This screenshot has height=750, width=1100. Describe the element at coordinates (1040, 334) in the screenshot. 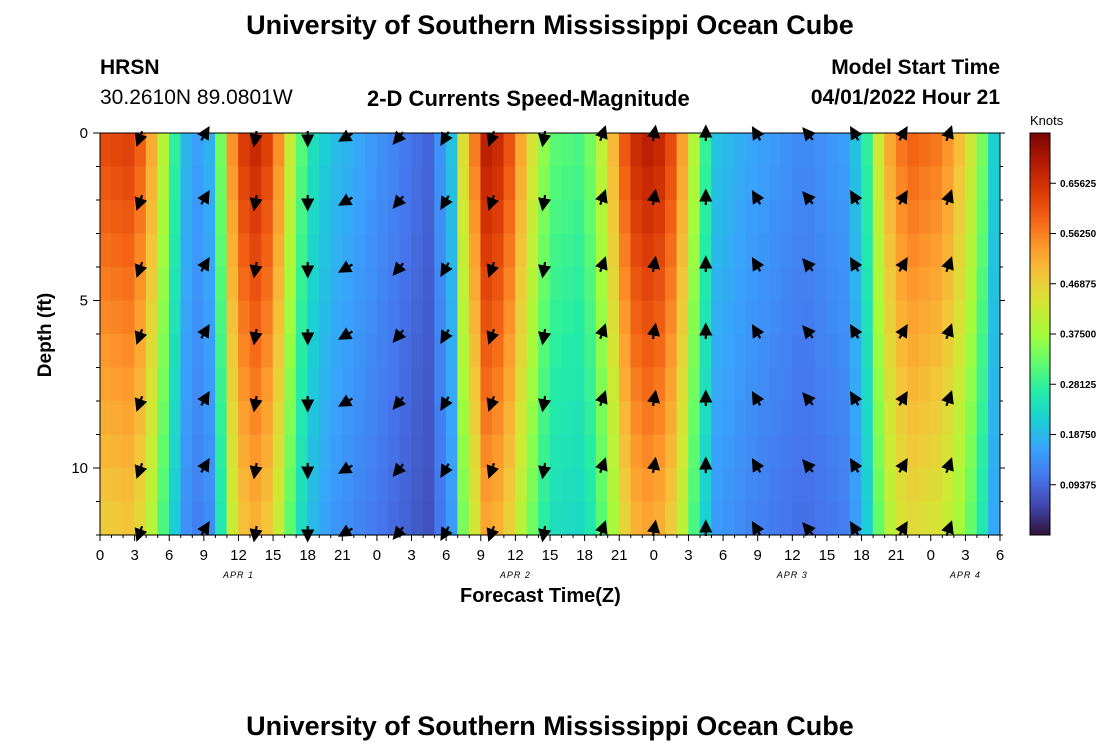

I see `colorbar-body` at that location.